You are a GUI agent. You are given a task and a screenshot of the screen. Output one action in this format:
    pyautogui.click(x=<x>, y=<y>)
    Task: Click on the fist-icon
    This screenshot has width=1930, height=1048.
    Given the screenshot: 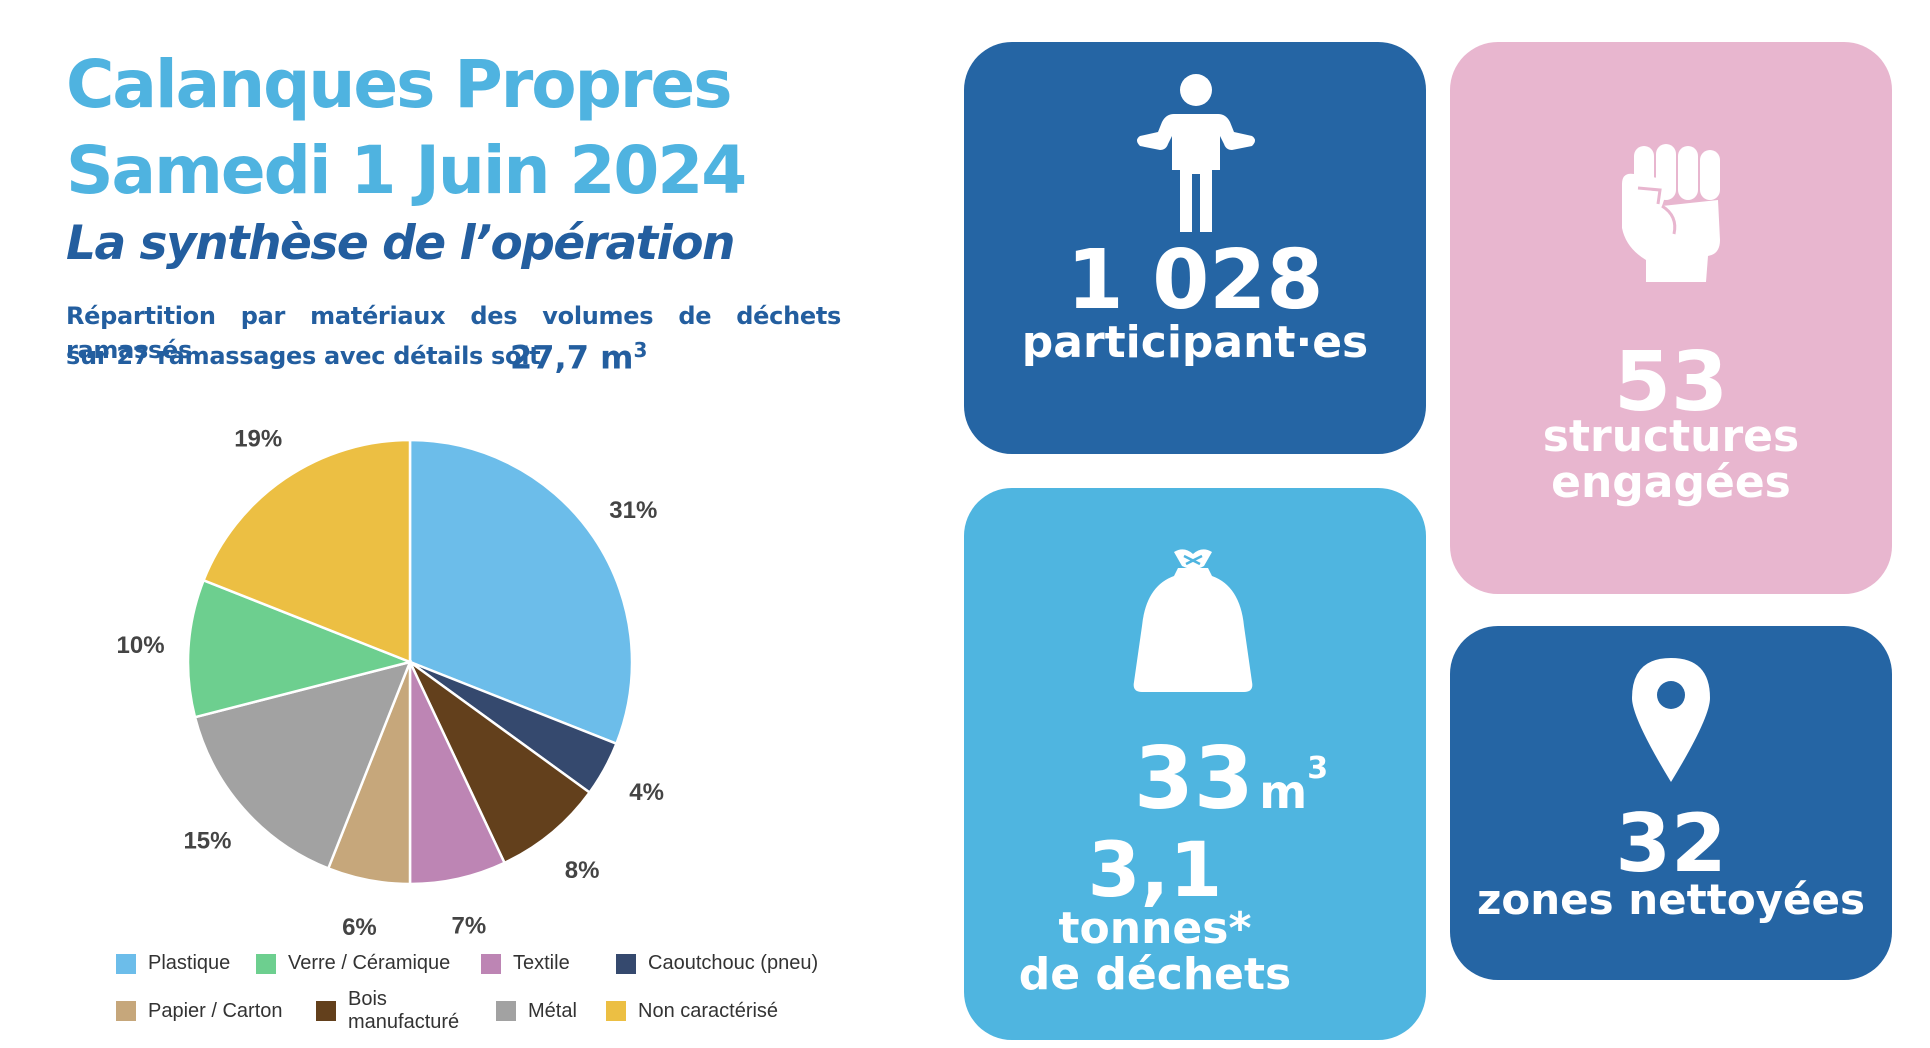 What is the action you would take?
    pyautogui.click(x=1671, y=213)
    